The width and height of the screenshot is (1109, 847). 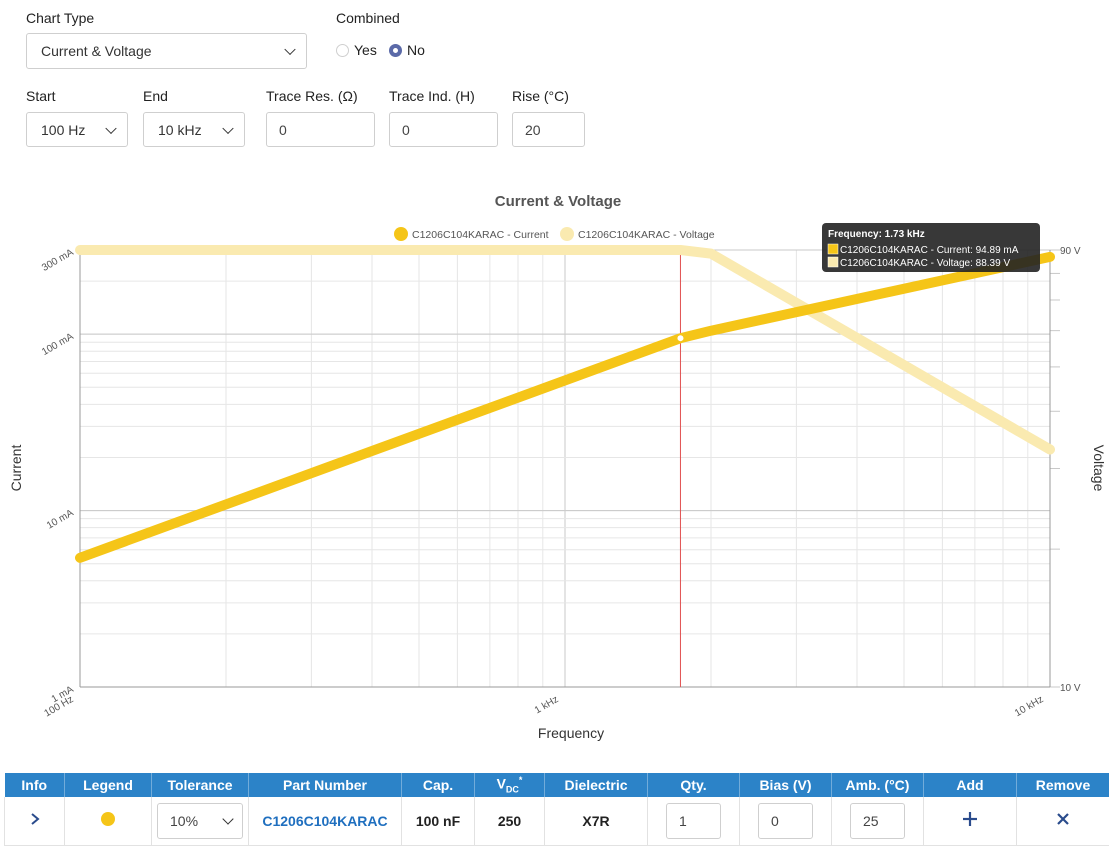 What do you see at coordinates (365, 50) in the screenshot?
I see `combined-yes-label: Yes` at bounding box center [365, 50].